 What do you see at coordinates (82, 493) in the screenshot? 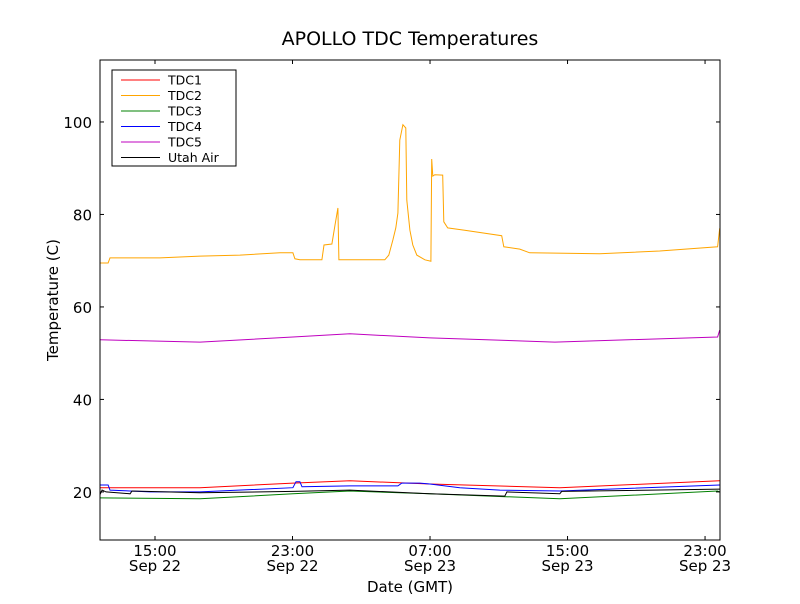
I see `y-tick-label: 20` at bounding box center [82, 493].